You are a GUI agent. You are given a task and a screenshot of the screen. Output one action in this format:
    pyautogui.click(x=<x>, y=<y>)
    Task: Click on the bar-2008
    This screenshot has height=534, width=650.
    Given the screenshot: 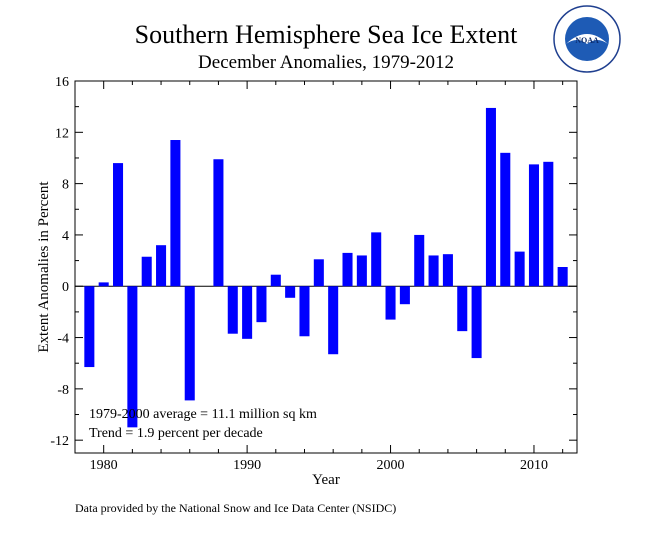 What is the action you would take?
    pyautogui.click(x=505, y=219)
    